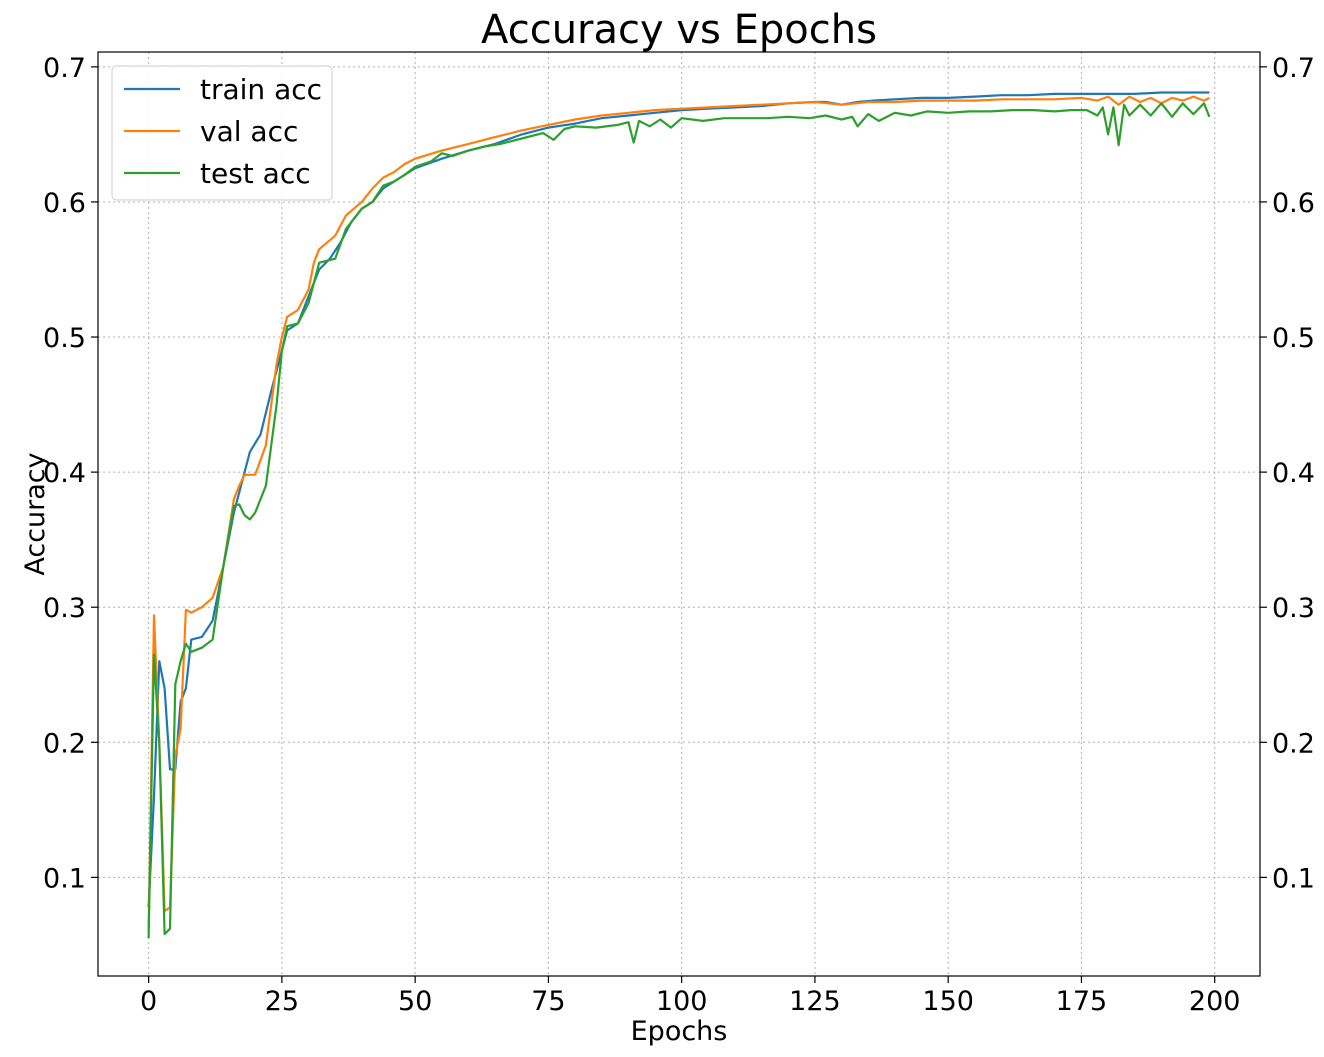 This screenshot has width=1324, height=1057. Describe the element at coordinates (1082, 1001) in the screenshot. I see `x-tick-label: 175` at that location.